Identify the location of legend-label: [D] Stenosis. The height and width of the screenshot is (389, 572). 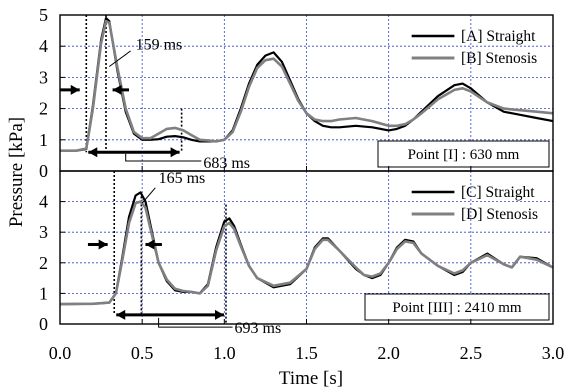
(499, 214).